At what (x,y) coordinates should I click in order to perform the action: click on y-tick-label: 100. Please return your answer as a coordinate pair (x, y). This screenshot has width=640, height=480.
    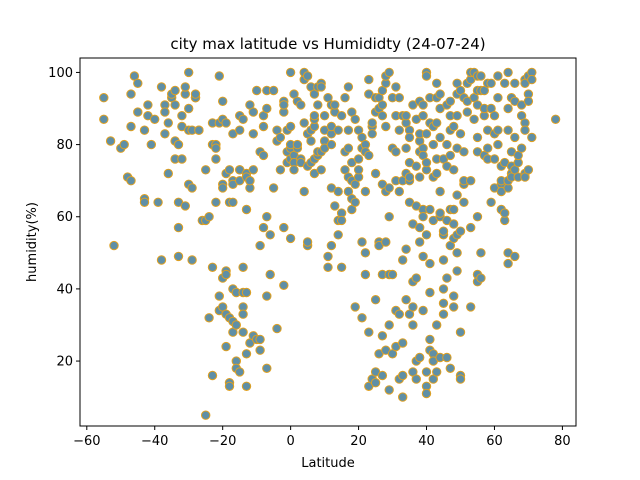
    Looking at the image, I should click on (60, 73).